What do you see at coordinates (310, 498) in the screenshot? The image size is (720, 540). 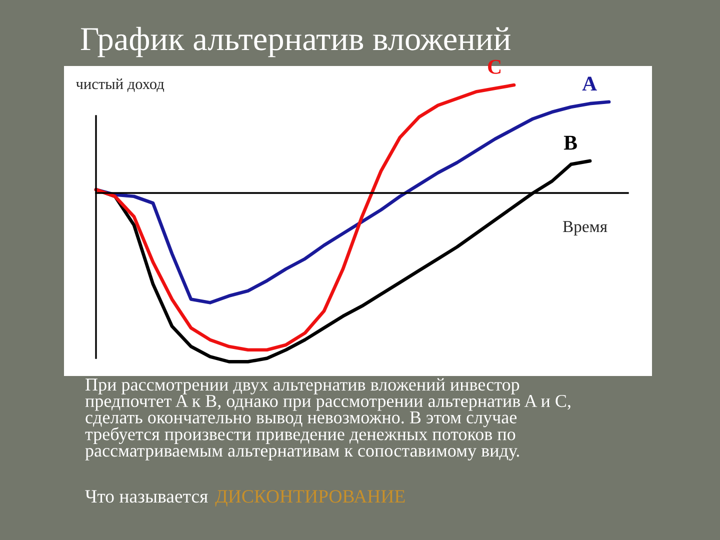 I see `text: ДИСКОНТИРОВАНИЕ` at bounding box center [310, 498].